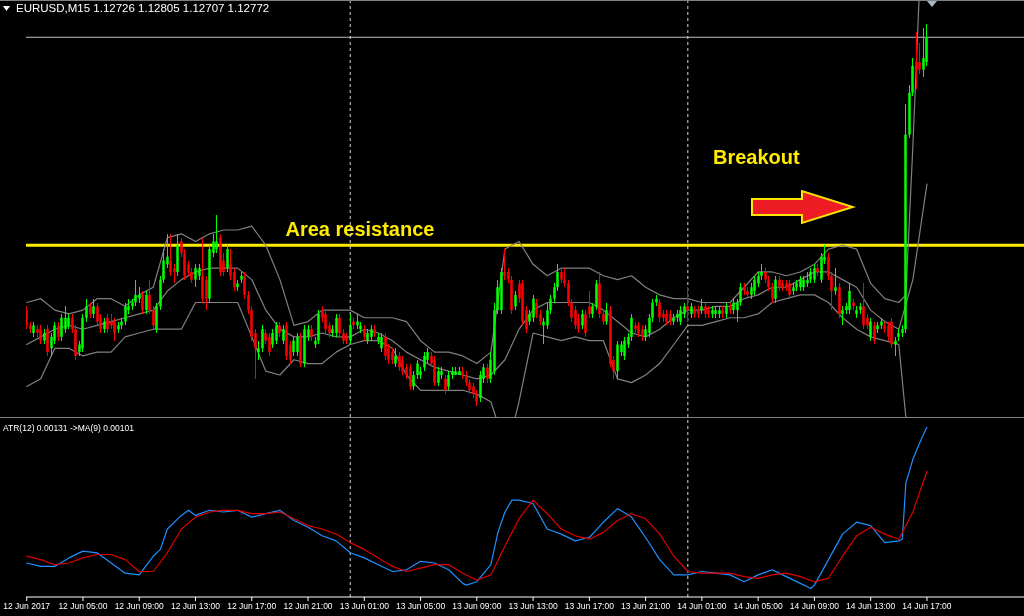 The width and height of the screenshot is (1024, 616). Describe the element at coordinates (646, 606) in the screenshot. I see `x-tick-label: 13 Jun 21:00` at that location.